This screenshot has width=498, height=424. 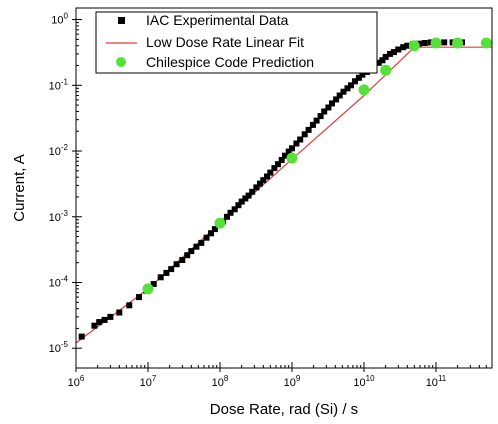 I want to click on y-axis-title: Current, A, so click(x=19, y=188).